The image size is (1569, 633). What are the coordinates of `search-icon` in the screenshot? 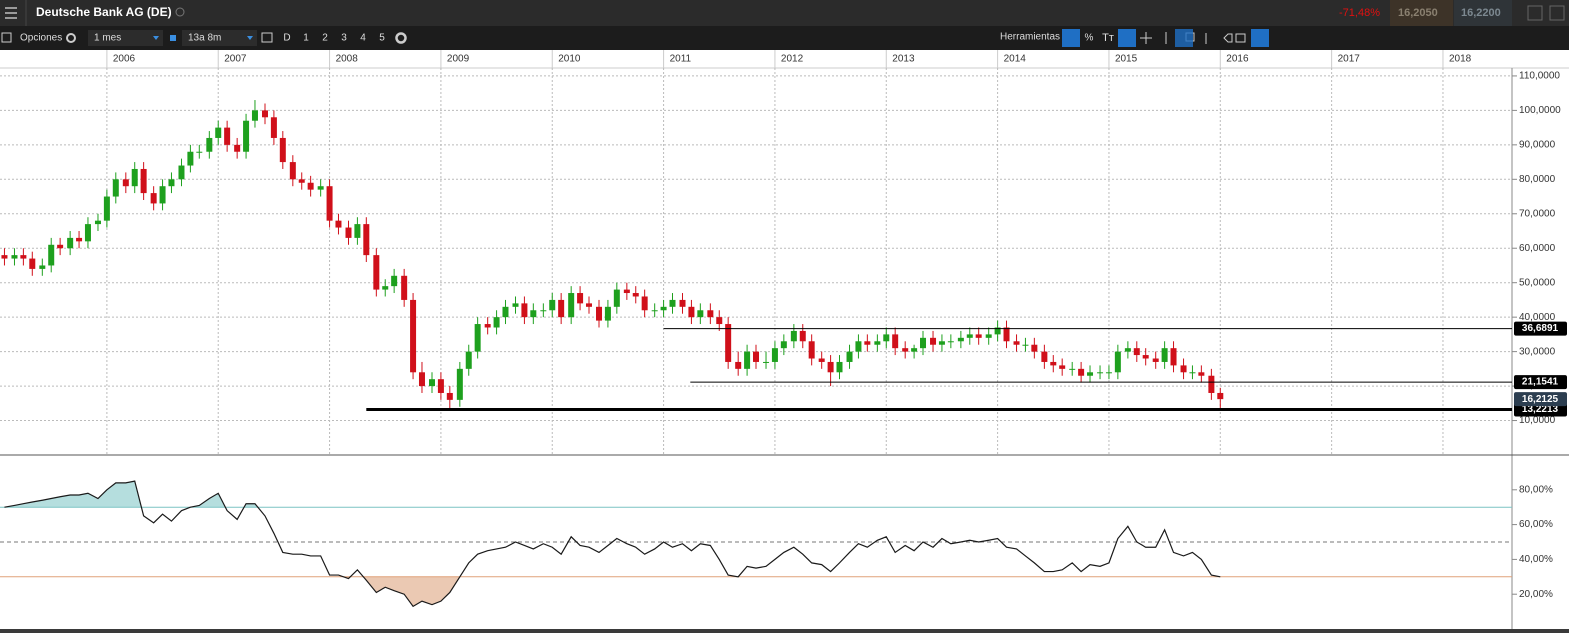 It's located at (180, 12).